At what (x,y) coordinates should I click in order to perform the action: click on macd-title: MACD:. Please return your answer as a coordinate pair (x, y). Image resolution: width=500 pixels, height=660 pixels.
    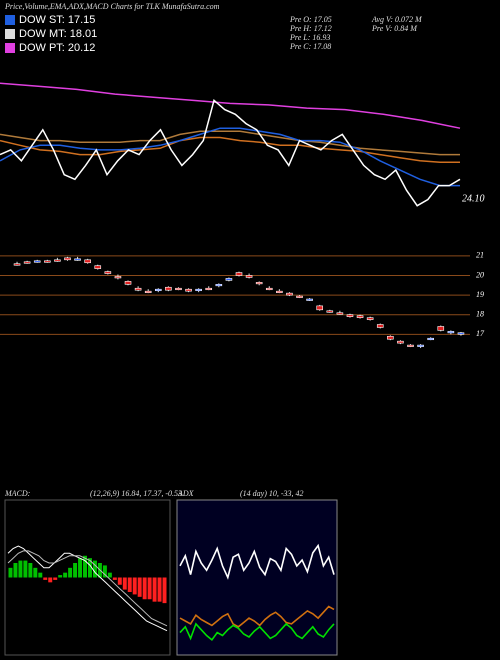
    Looking at the image, I should click on (17, 493).